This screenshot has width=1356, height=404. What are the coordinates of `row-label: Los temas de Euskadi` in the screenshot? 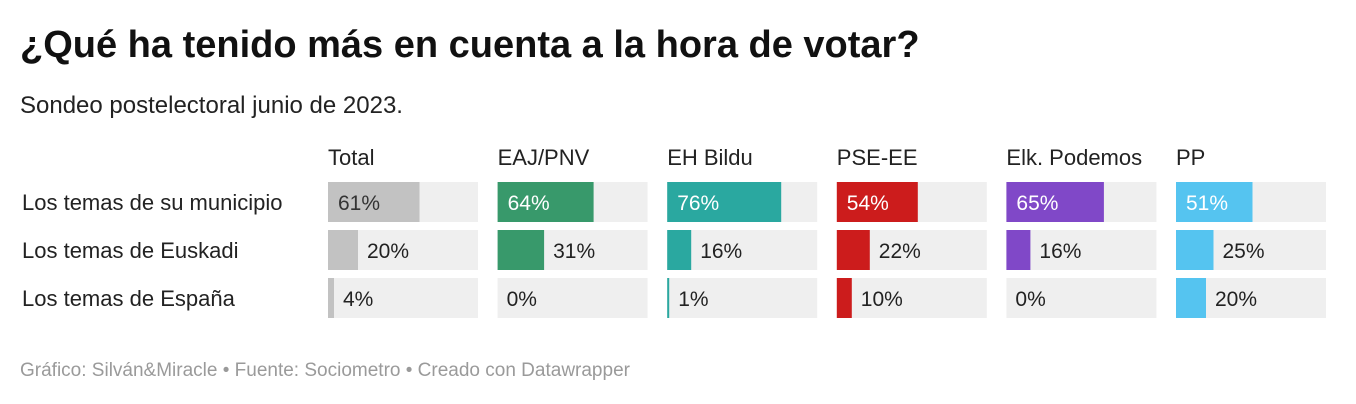 It's located at (130, 250).